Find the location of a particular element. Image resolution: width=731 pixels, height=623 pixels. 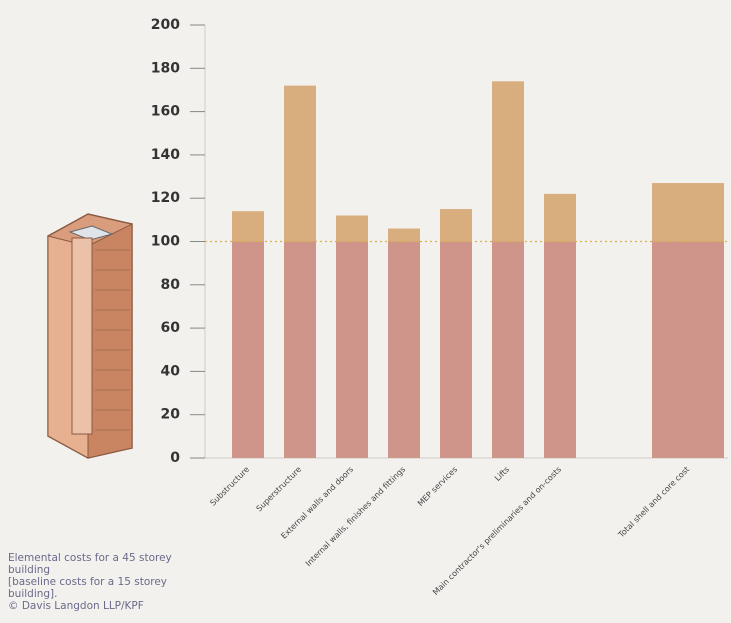

y-tick-label: 60 is located at coordinates (171, 328).